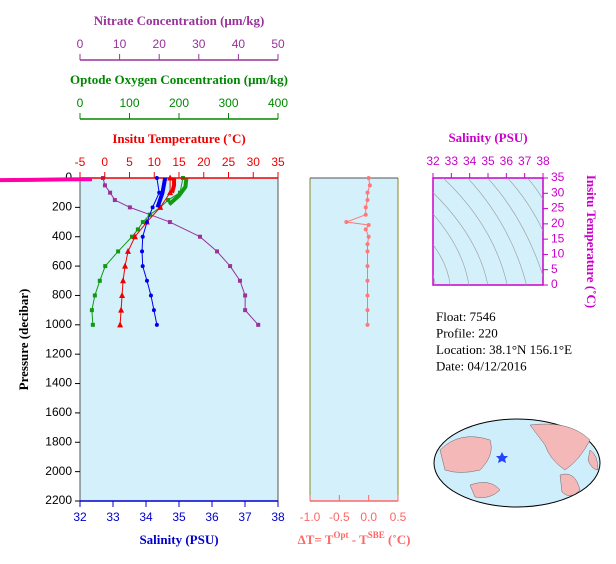 The image size is (616, 564). Describe the element at coordinates (178, 138) in the screenshot. I see `x-axis-title: Insitu Temperature (˚C)` at that location.